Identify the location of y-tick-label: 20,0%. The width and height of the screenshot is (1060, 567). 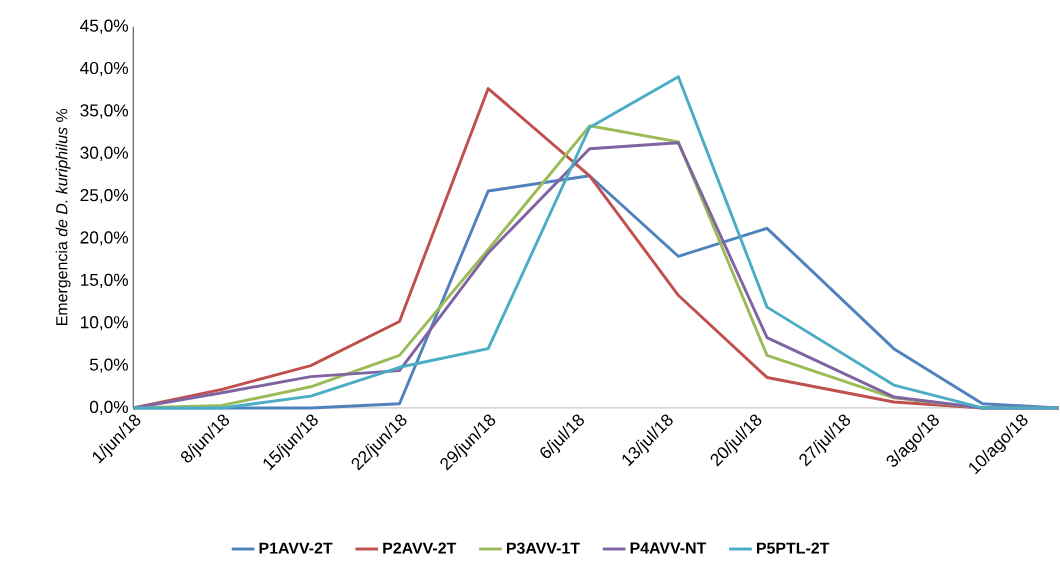
(104, 238).